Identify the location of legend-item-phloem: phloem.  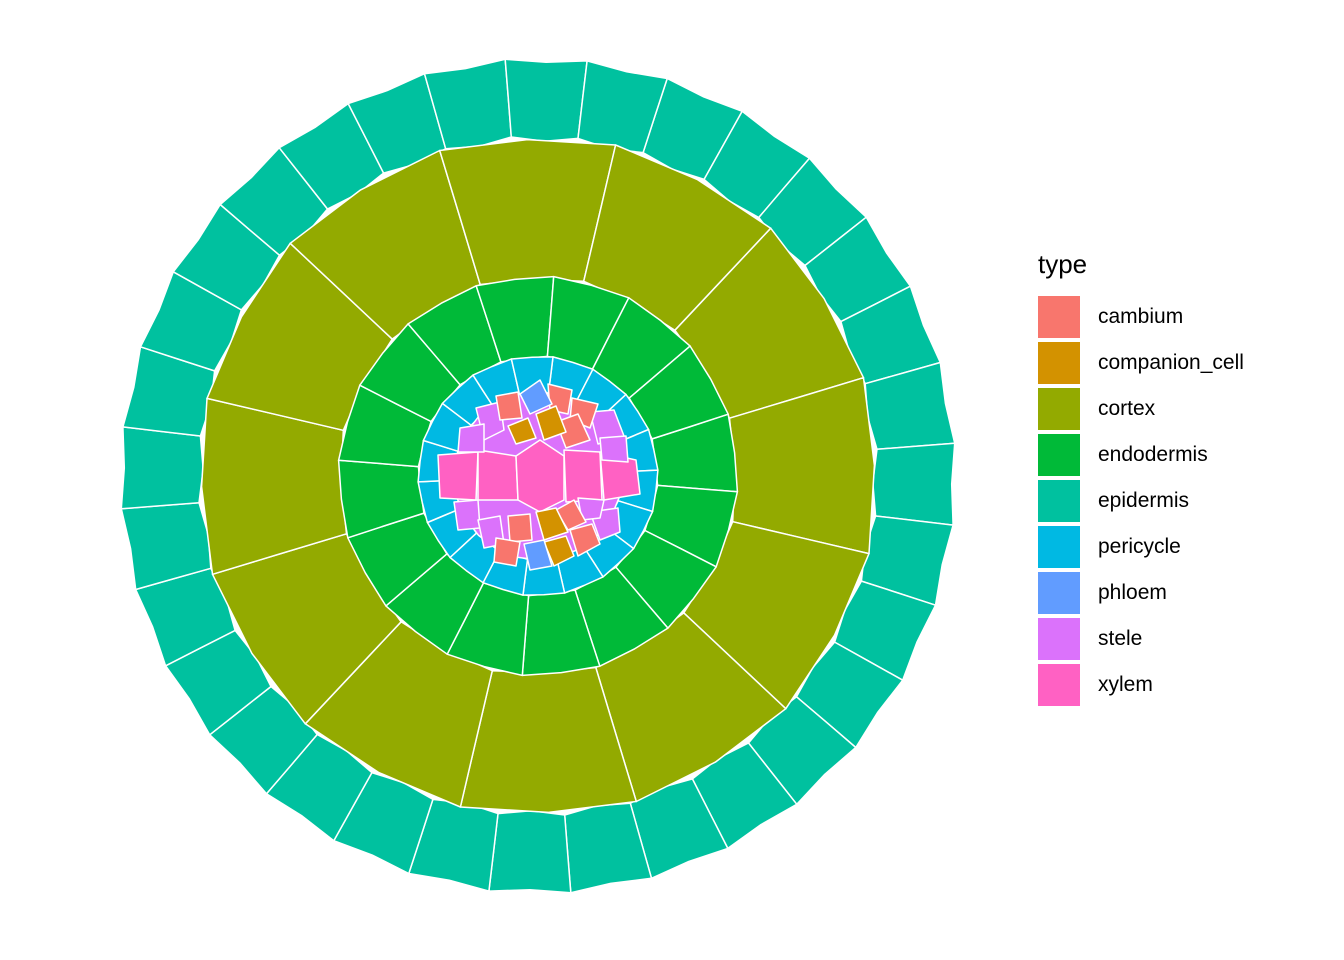
(1141, 593).